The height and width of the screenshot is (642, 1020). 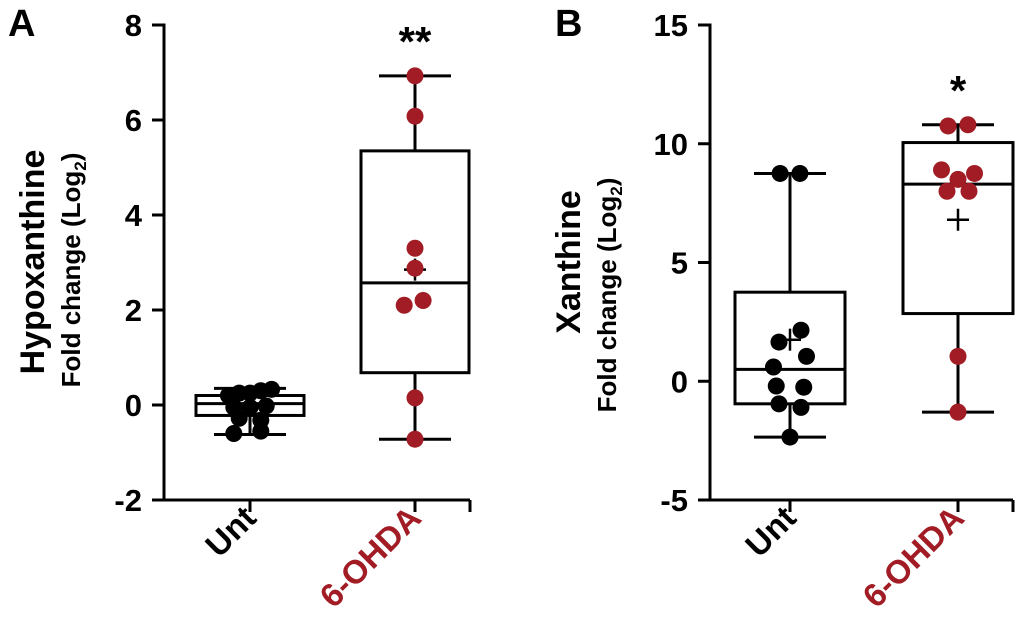 I want to click on y-axis-subtitle-b: Fold change (Log2), so click(x=609, y=295).